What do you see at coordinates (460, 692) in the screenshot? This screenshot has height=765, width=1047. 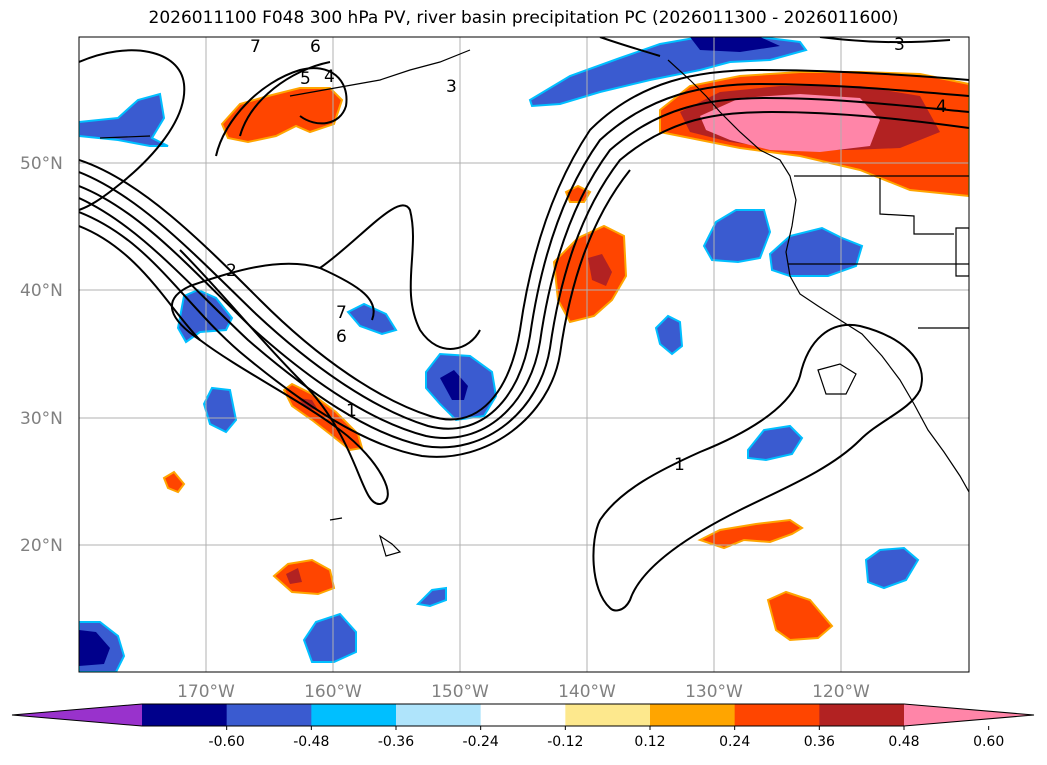 I see `lon-label: 150°W` at bounding box center [460, 692].